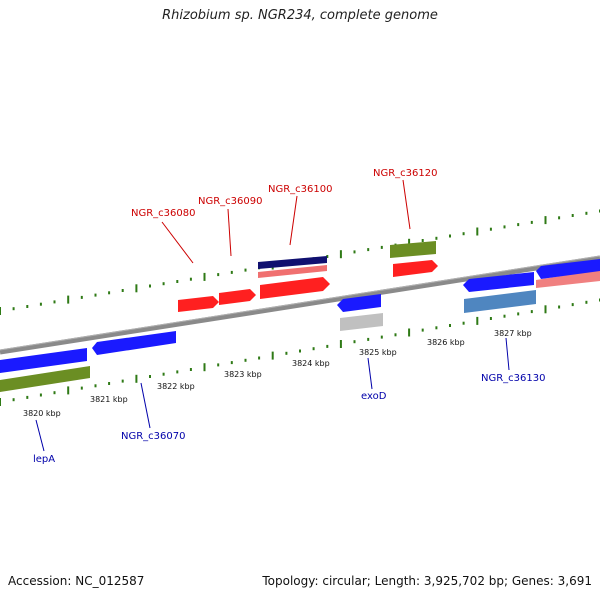 The height and width of the screenshot is (600, 600). I want to click on gene-ngr-c36100-navy, so click(292, 262).